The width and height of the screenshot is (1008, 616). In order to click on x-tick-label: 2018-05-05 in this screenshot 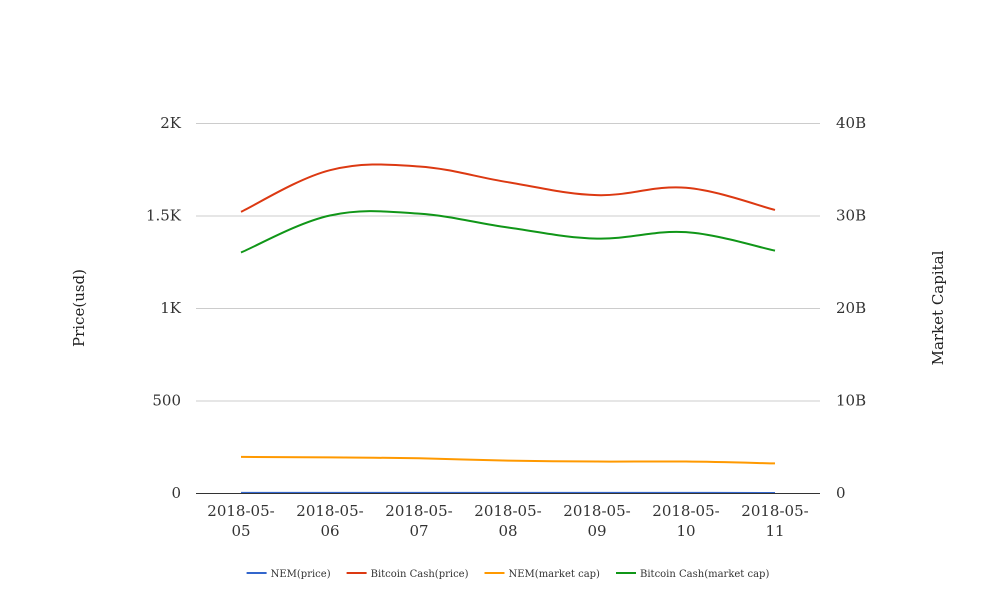, I will do `click(240, 521)`.